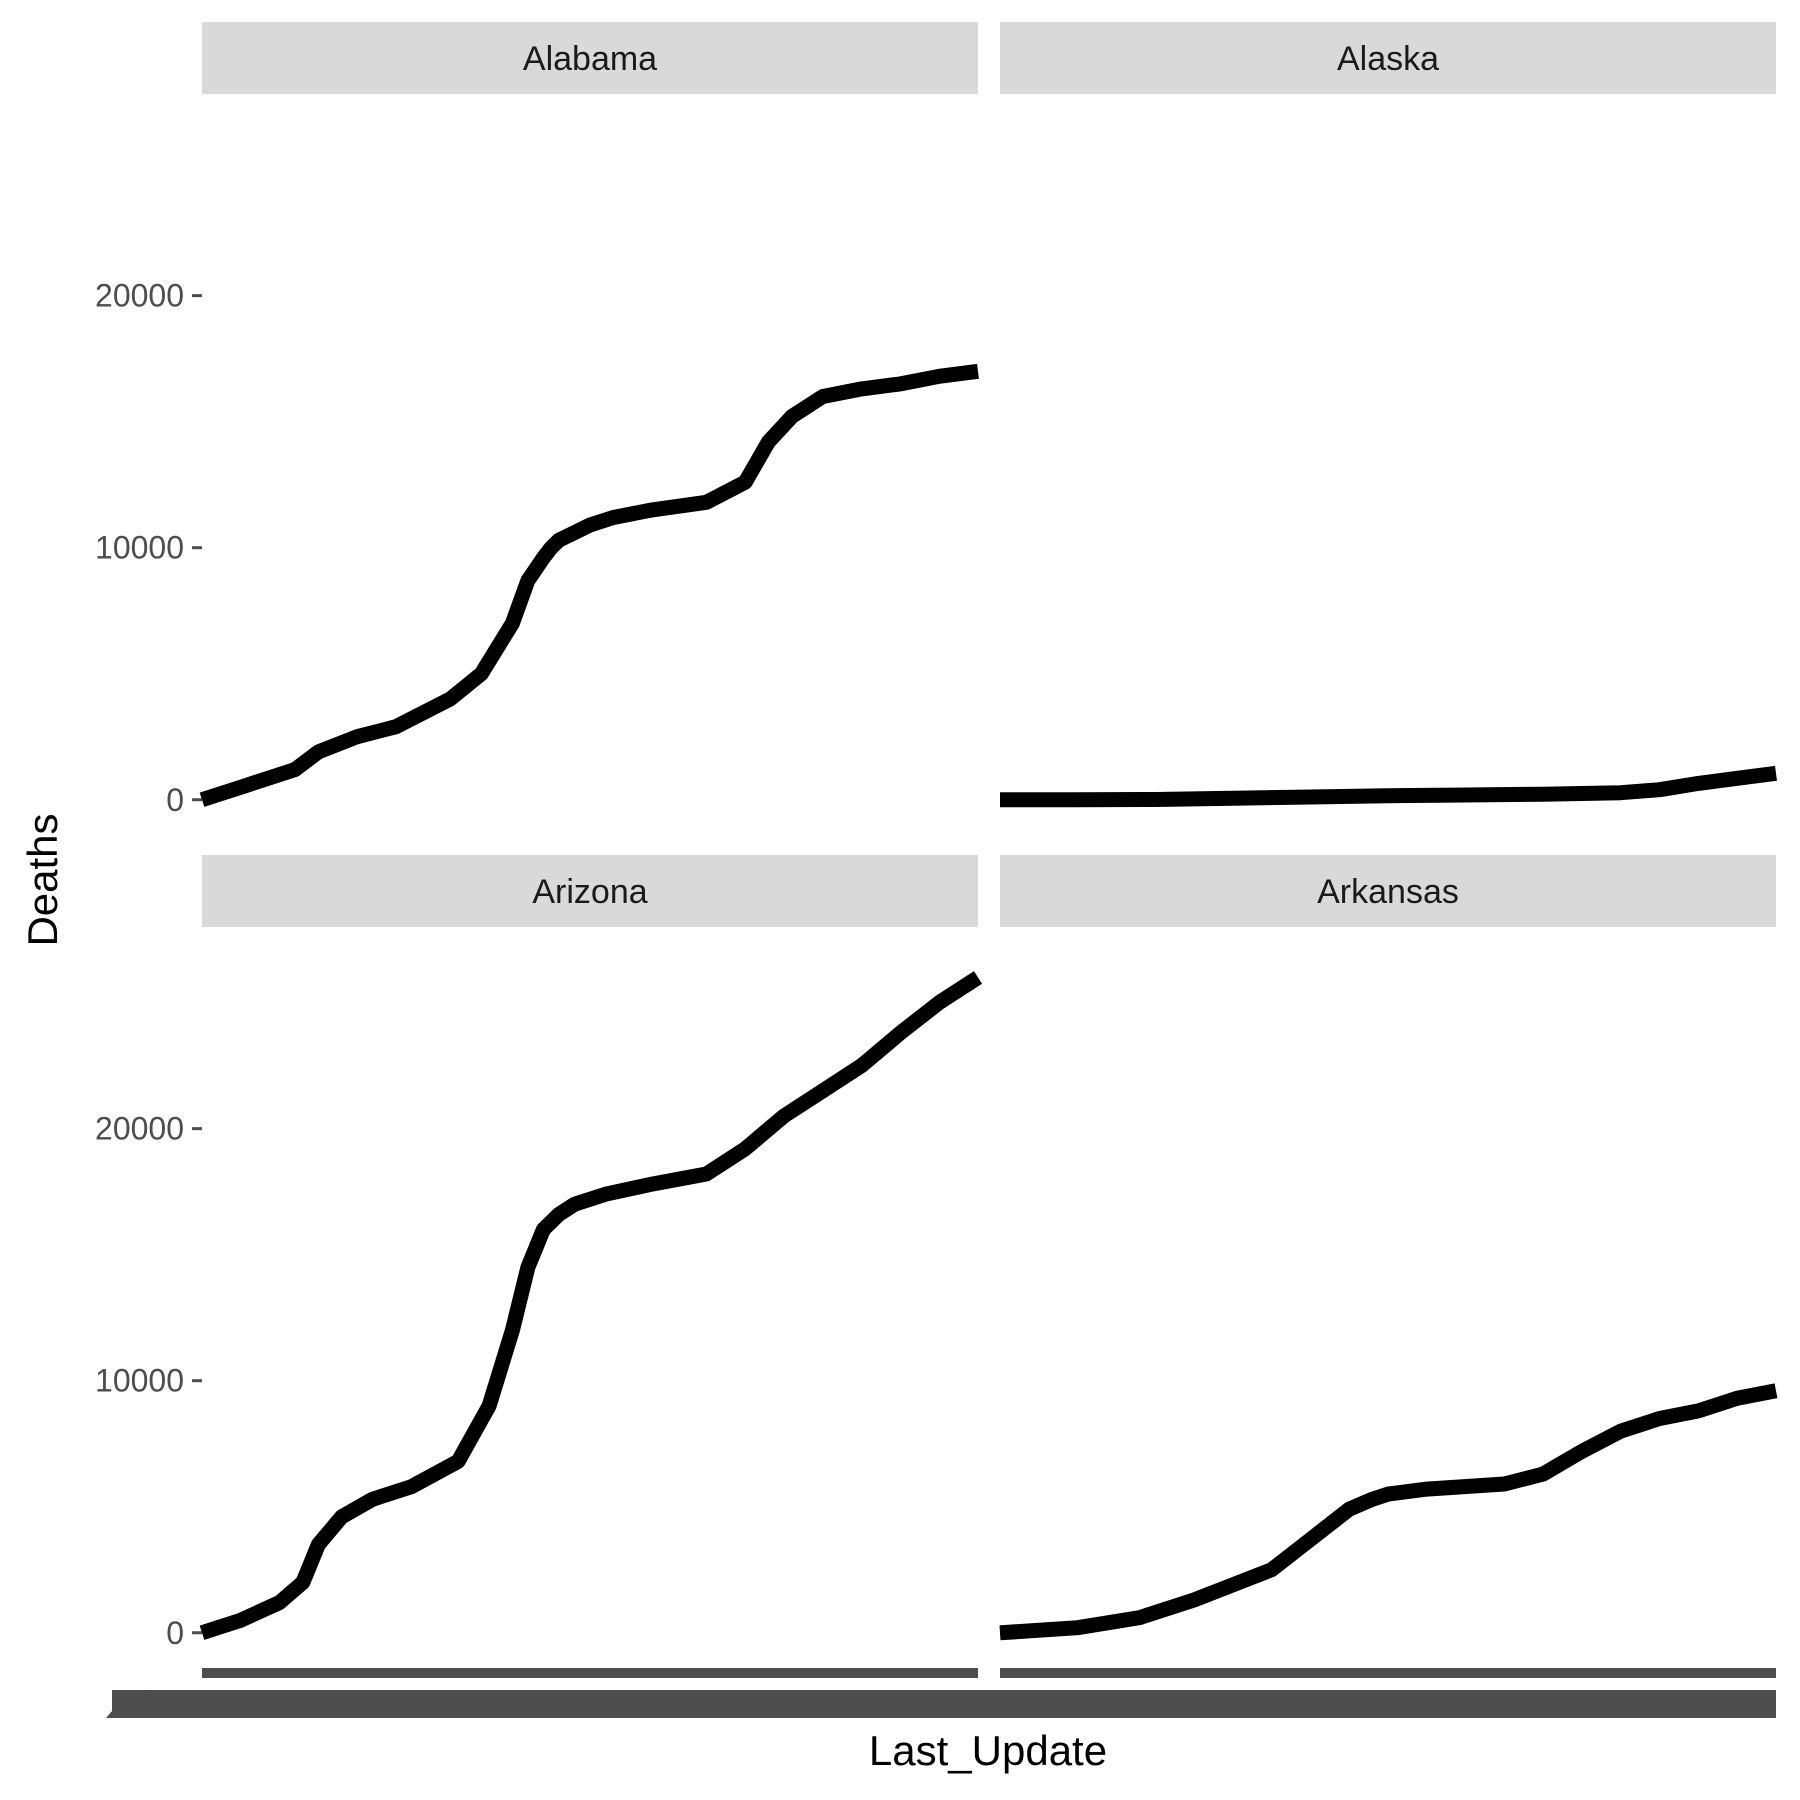  I want to click on series-line-alabama, so click(589, 585).